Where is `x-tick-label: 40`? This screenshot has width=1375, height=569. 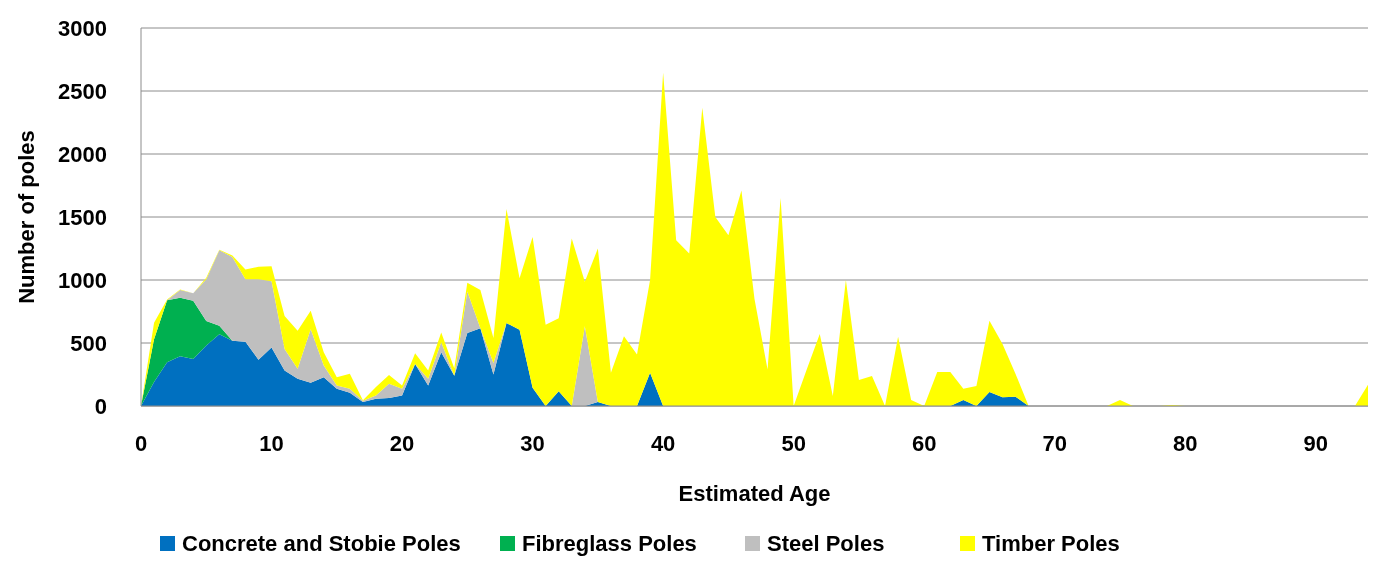 x-tick-label: 40 is located at coordinates (663, 443).